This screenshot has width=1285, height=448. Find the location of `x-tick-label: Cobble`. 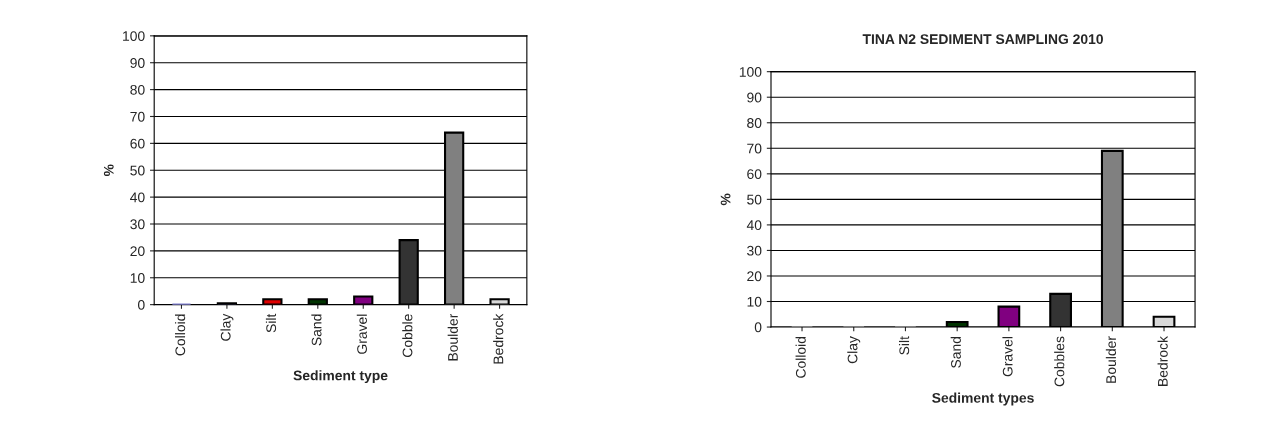

x-tick-label: Cobble is located at coordinates (407, 335).